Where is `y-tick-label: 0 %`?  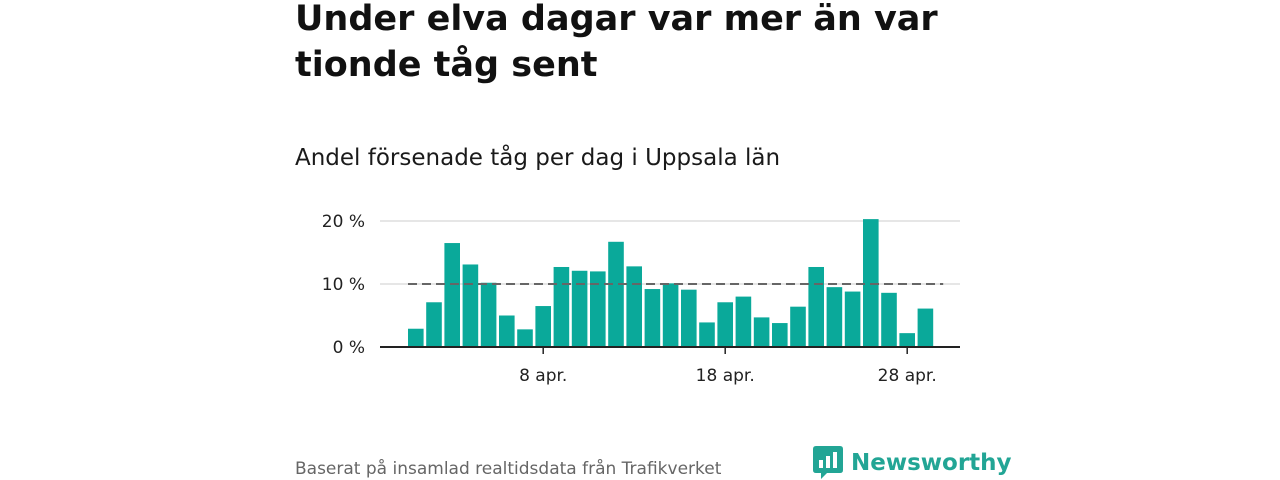
y-tick-label: 0 % is located at coordinates (349, 348).